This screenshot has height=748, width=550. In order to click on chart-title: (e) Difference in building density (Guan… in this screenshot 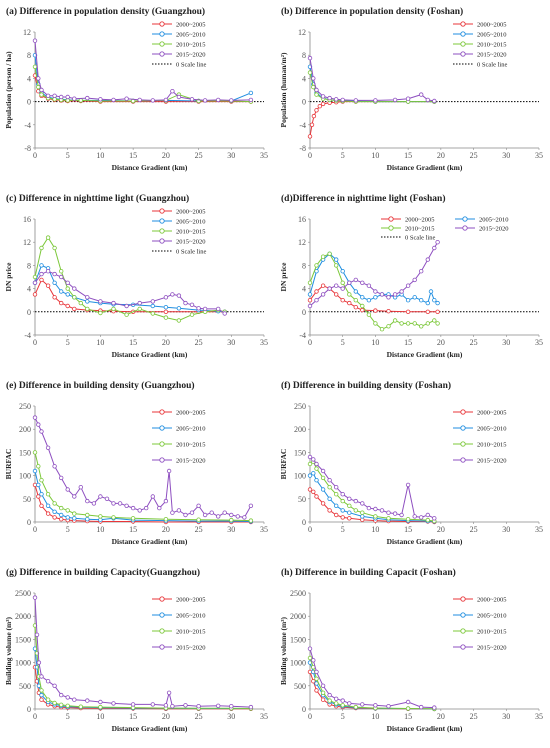, I will do `click(100, 385)`.